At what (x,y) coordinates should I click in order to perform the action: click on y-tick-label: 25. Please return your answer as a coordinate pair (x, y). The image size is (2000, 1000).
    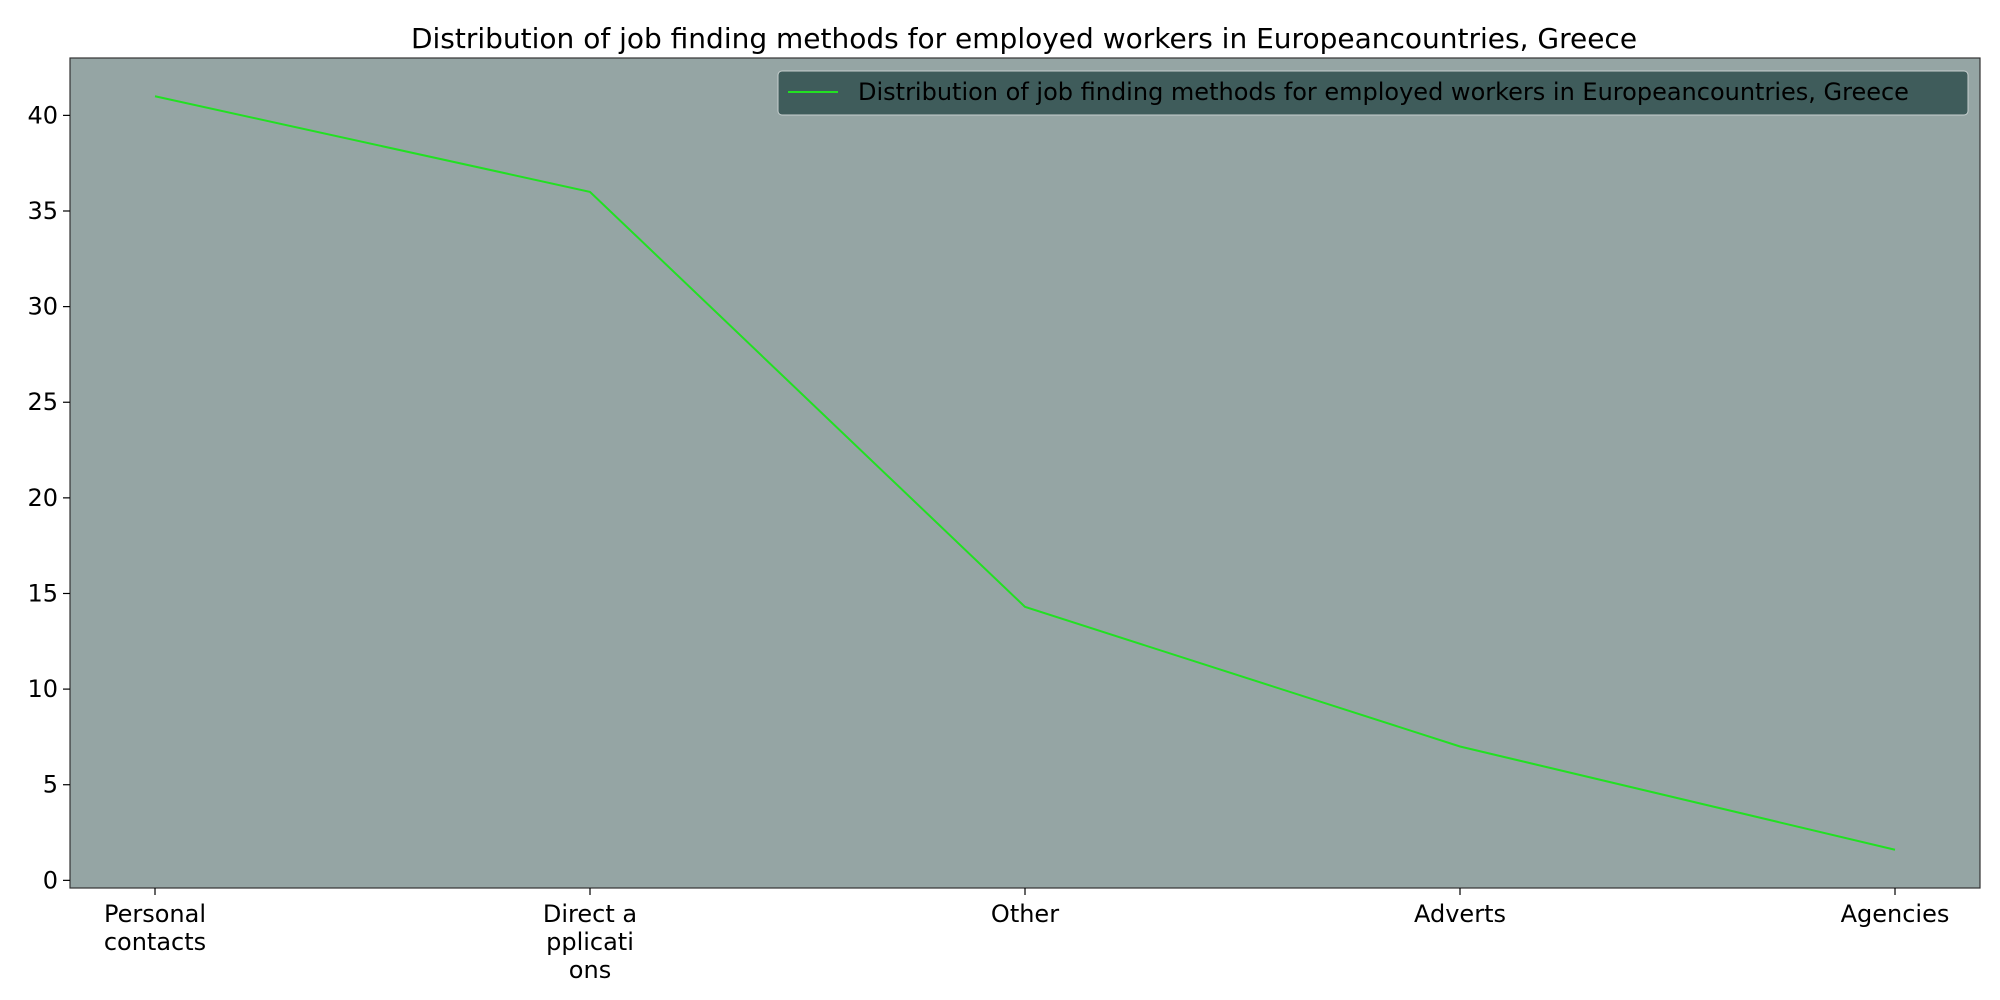
    Looking at the image, I should click on (42, 402).